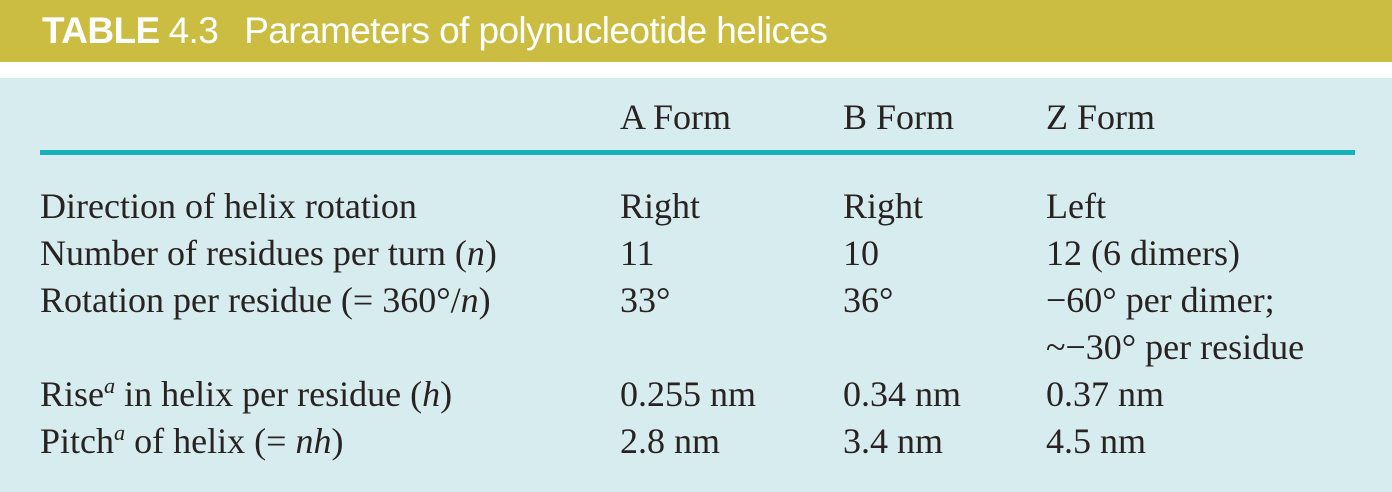 Image resolution: width=1392 pixels, height=492 pixels. I want to click on row-label: Risea in helix per residue (h), so click(246, 393).